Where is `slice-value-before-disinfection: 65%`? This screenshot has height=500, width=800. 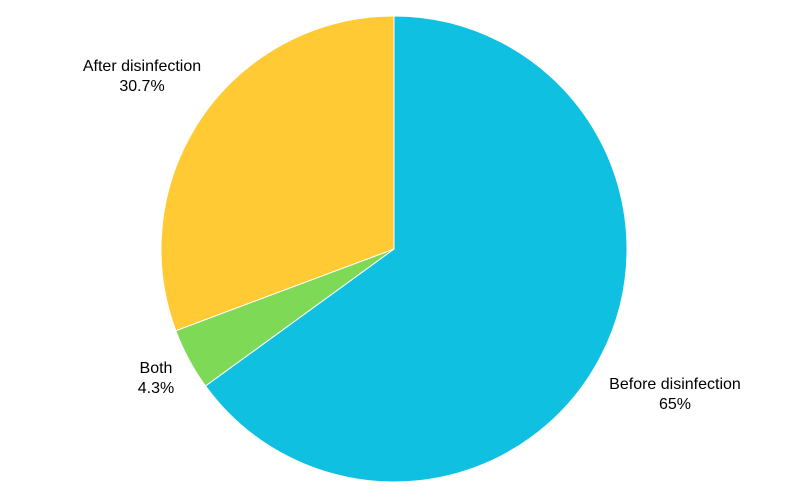 slice-value-before-disinfection: 65% is located at coordinates (675, 404).